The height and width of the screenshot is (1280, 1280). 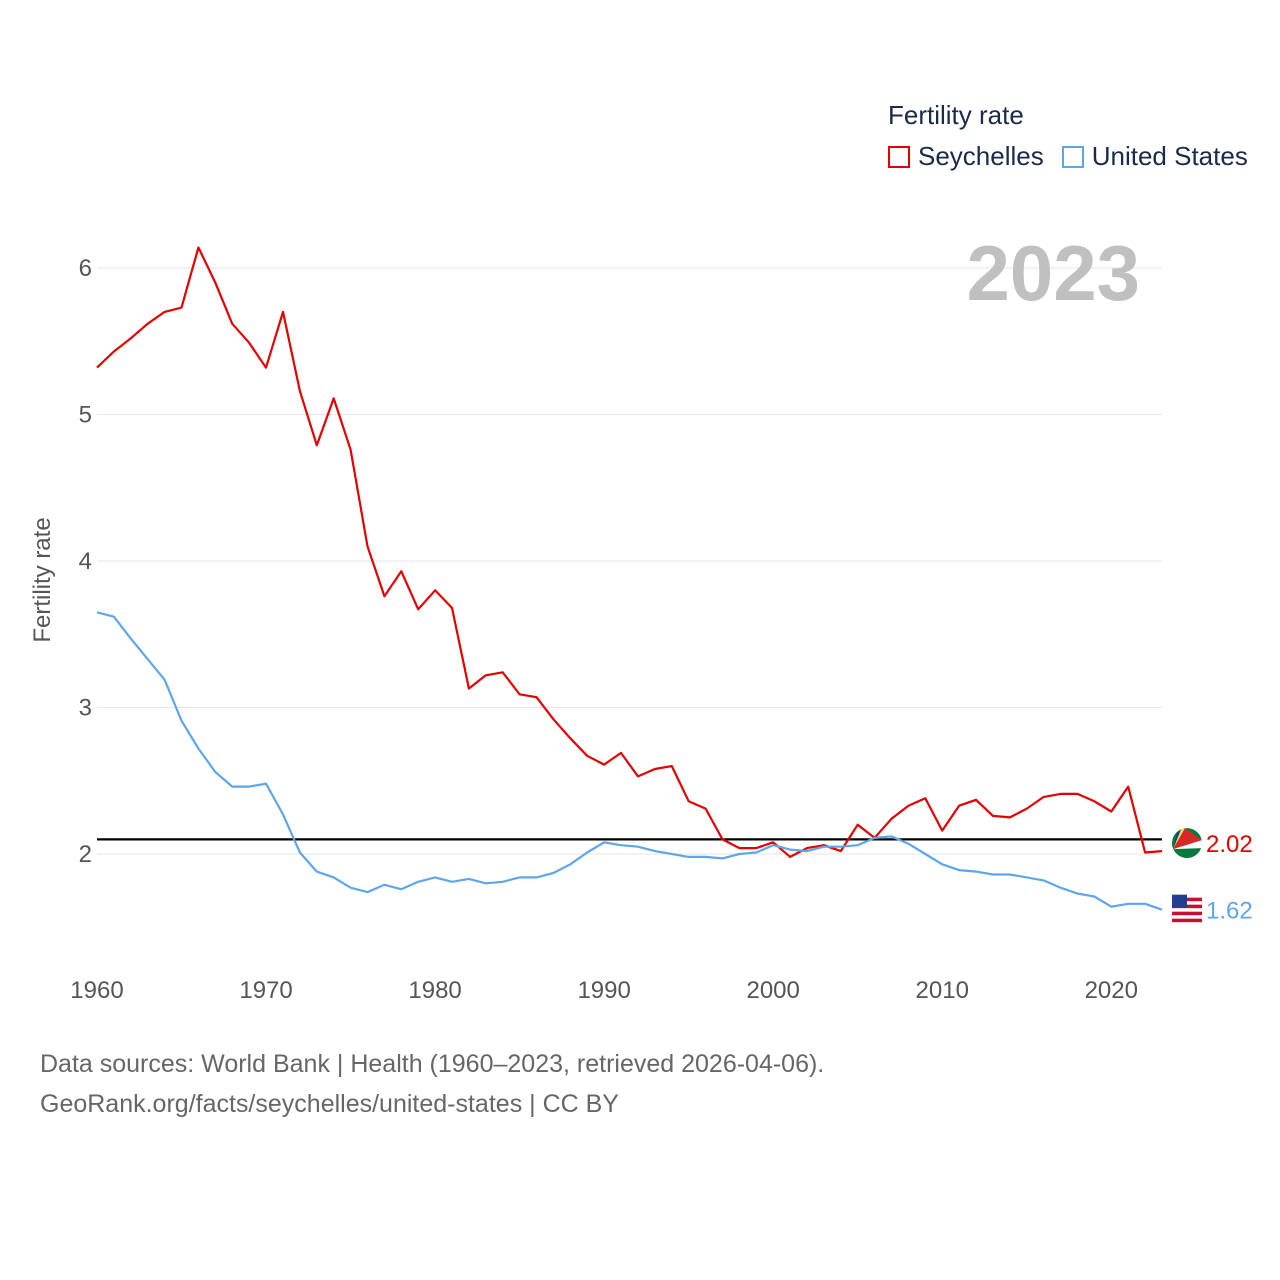 I want to click on legend-swatch-united-states, so click(x=1072, y=156).